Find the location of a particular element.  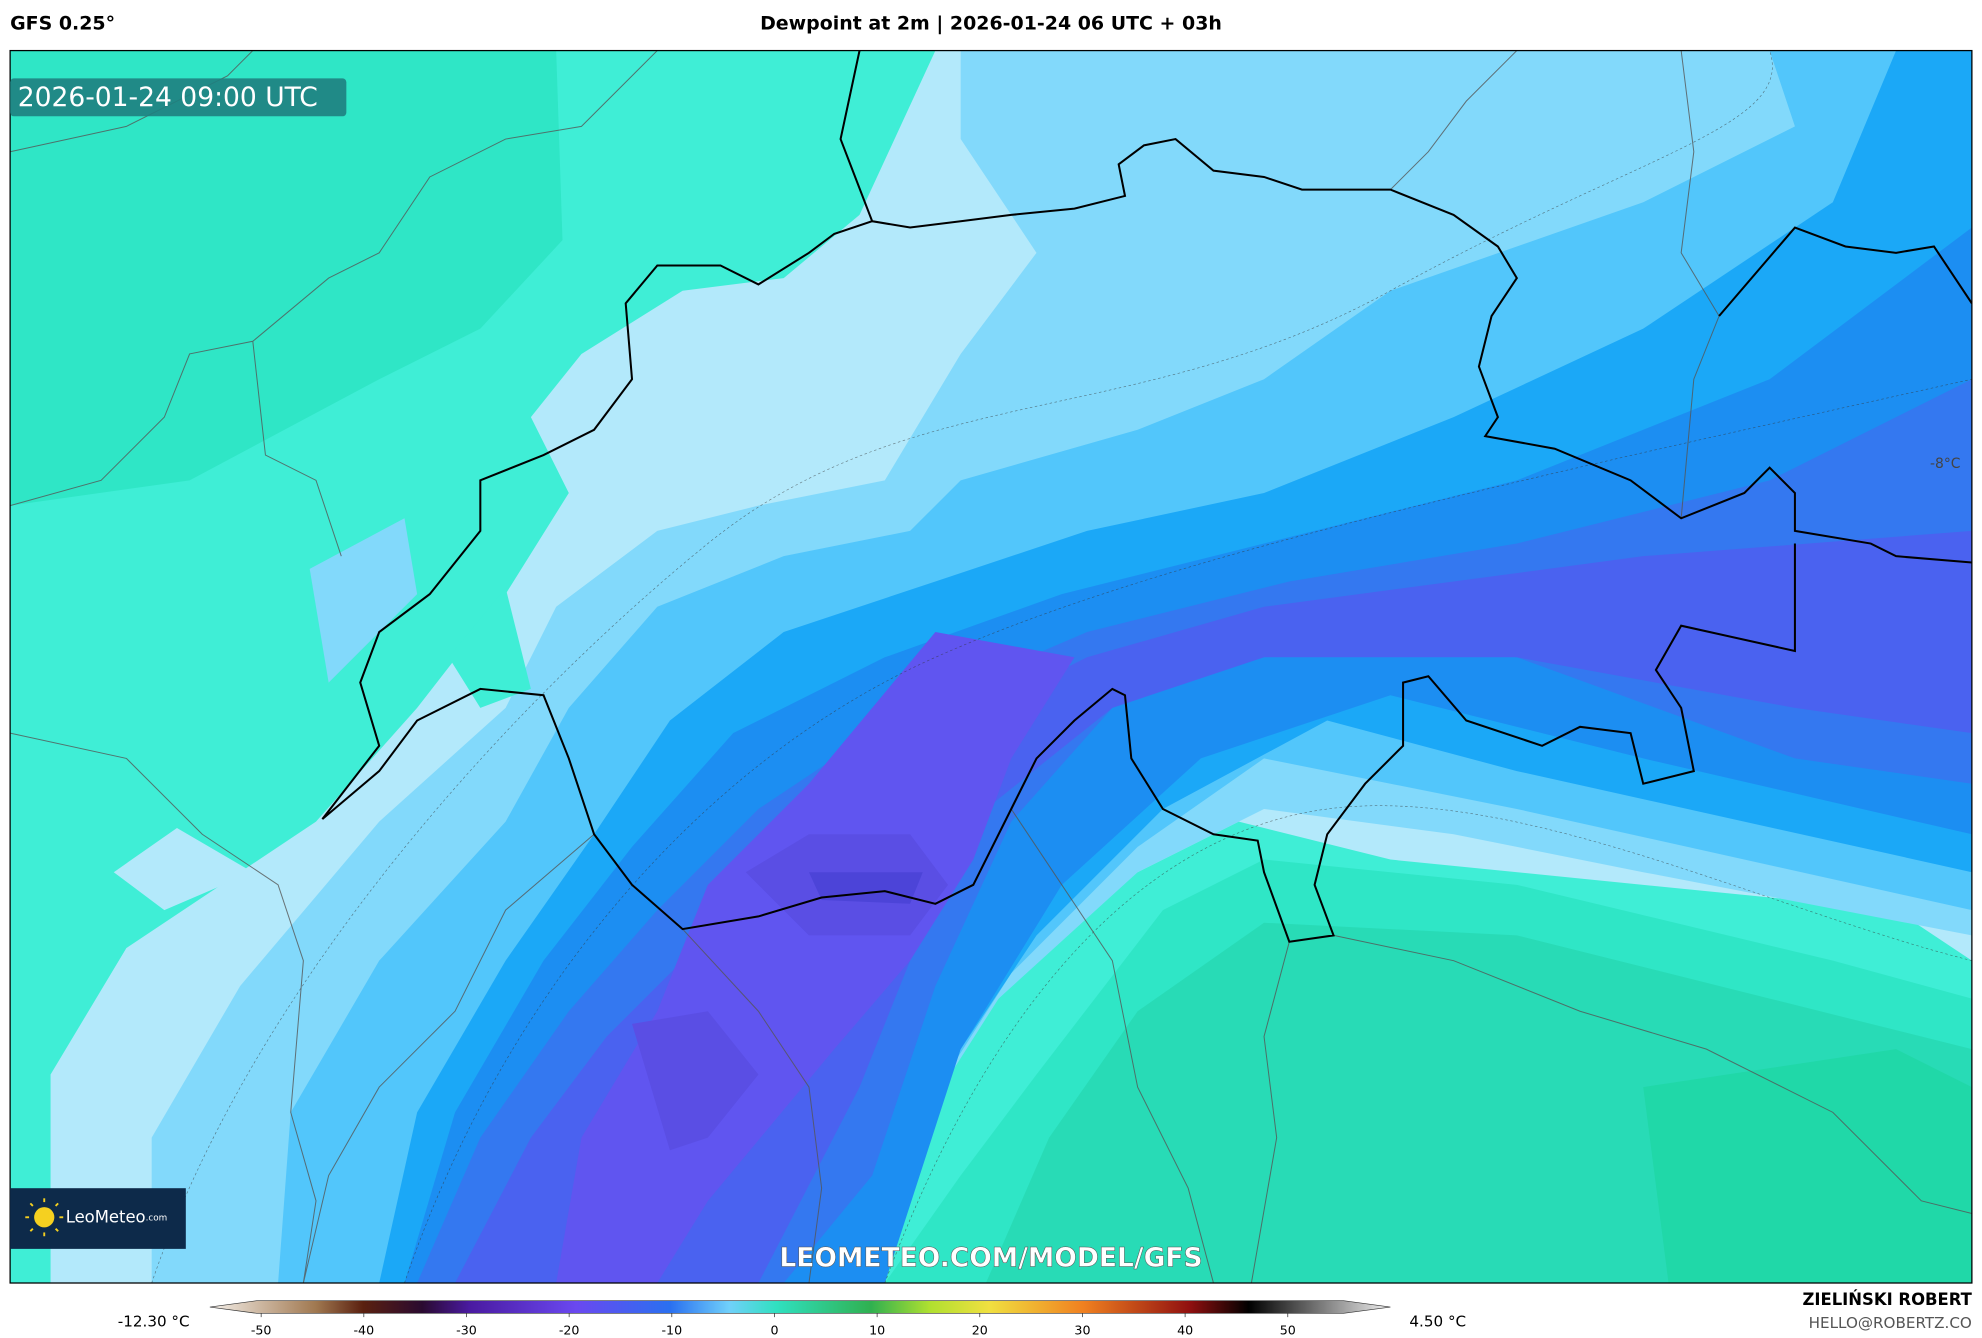

colorbar-max: 4.50 °C is located at coordinates (1437, 1322).